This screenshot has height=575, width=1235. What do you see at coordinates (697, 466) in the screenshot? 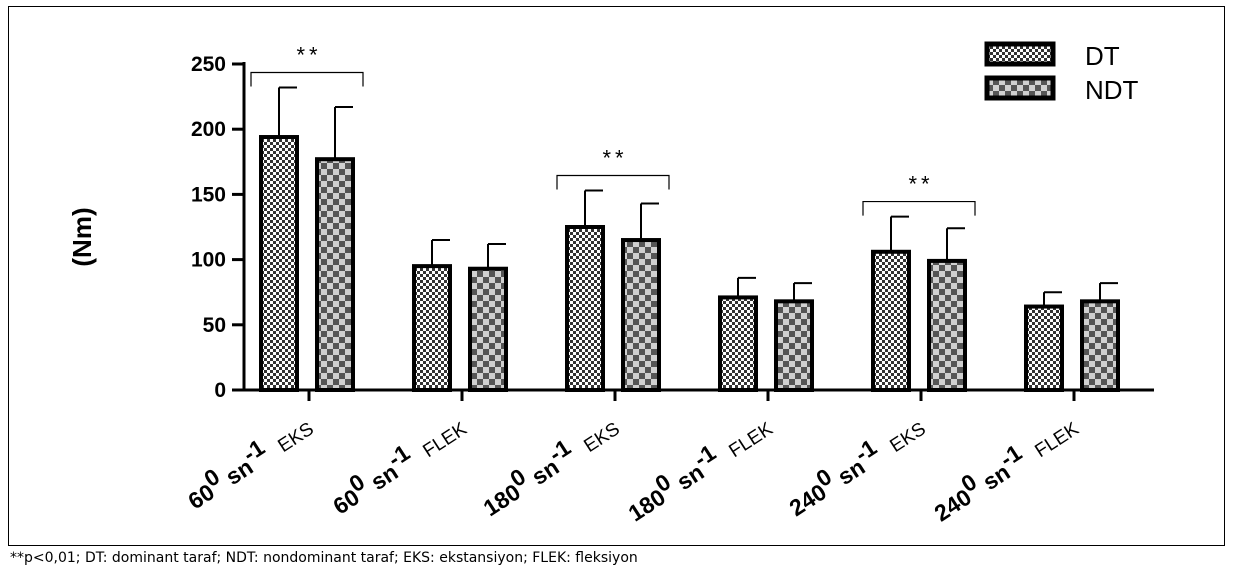
I see `x-category-label: 1800 sn-1 FLEK` at bounding box center [697, 466].